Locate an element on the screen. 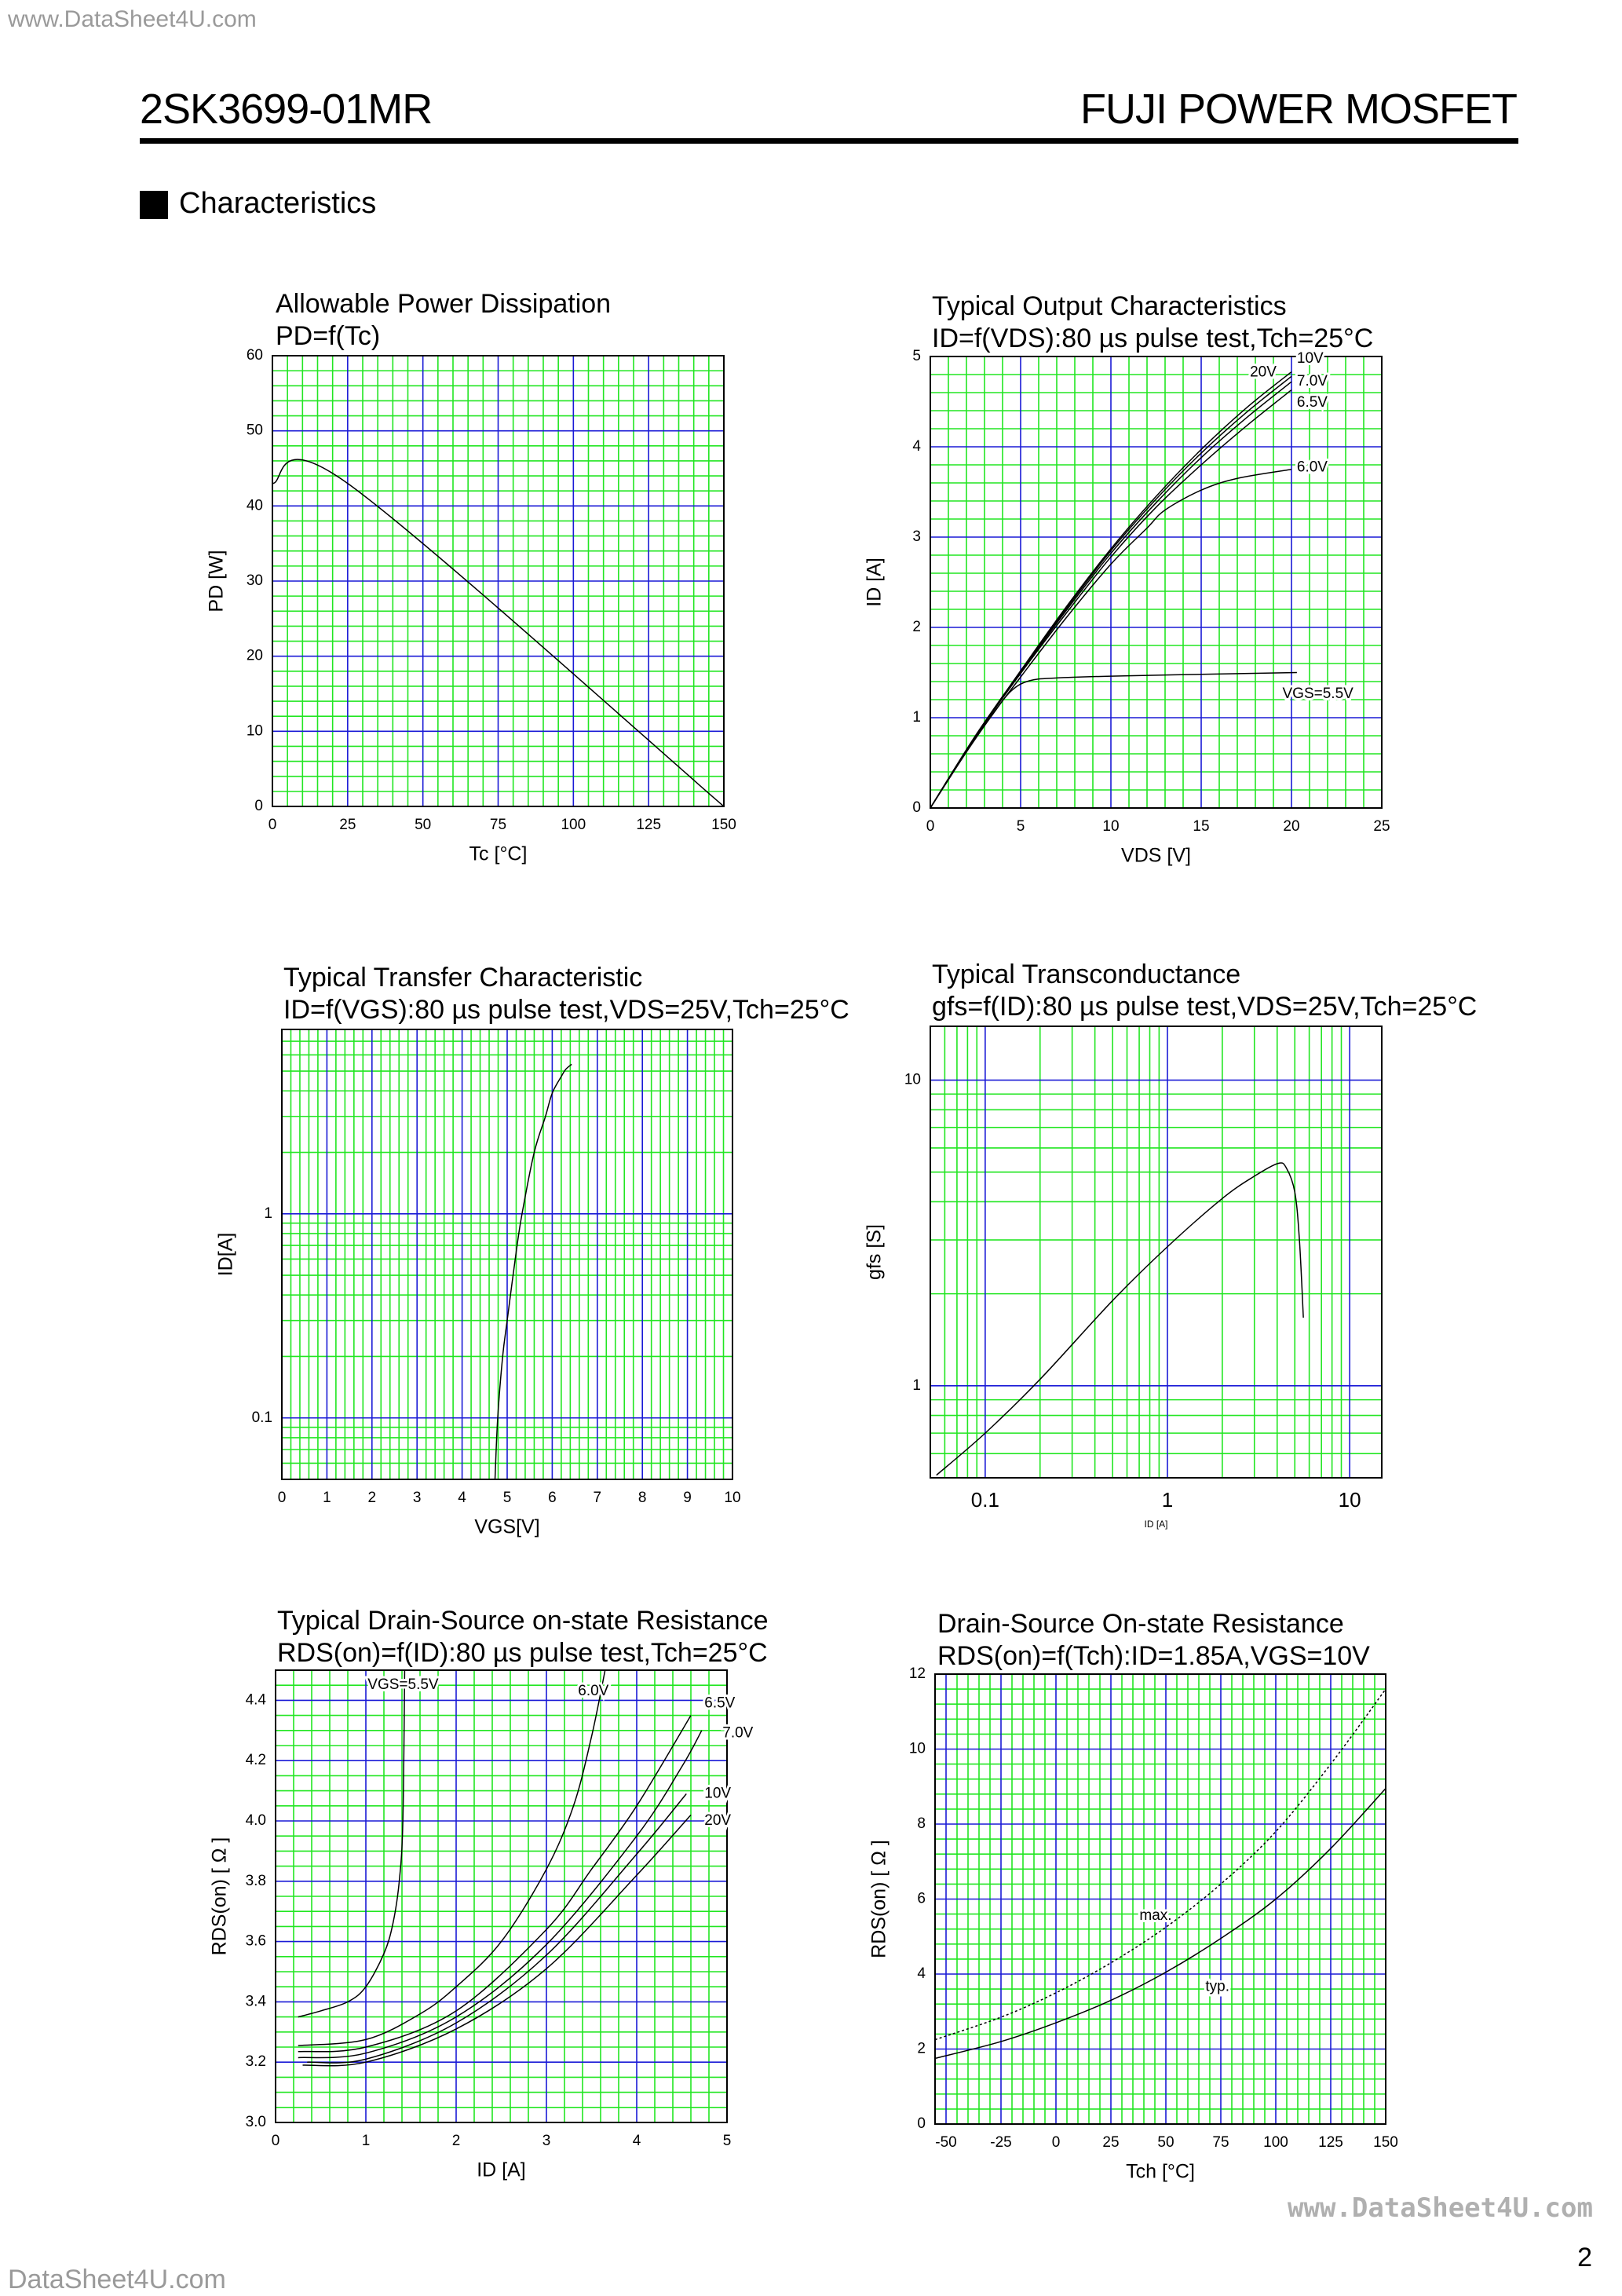  x-tick-label: -50 is located at coordinates (946, 2142).